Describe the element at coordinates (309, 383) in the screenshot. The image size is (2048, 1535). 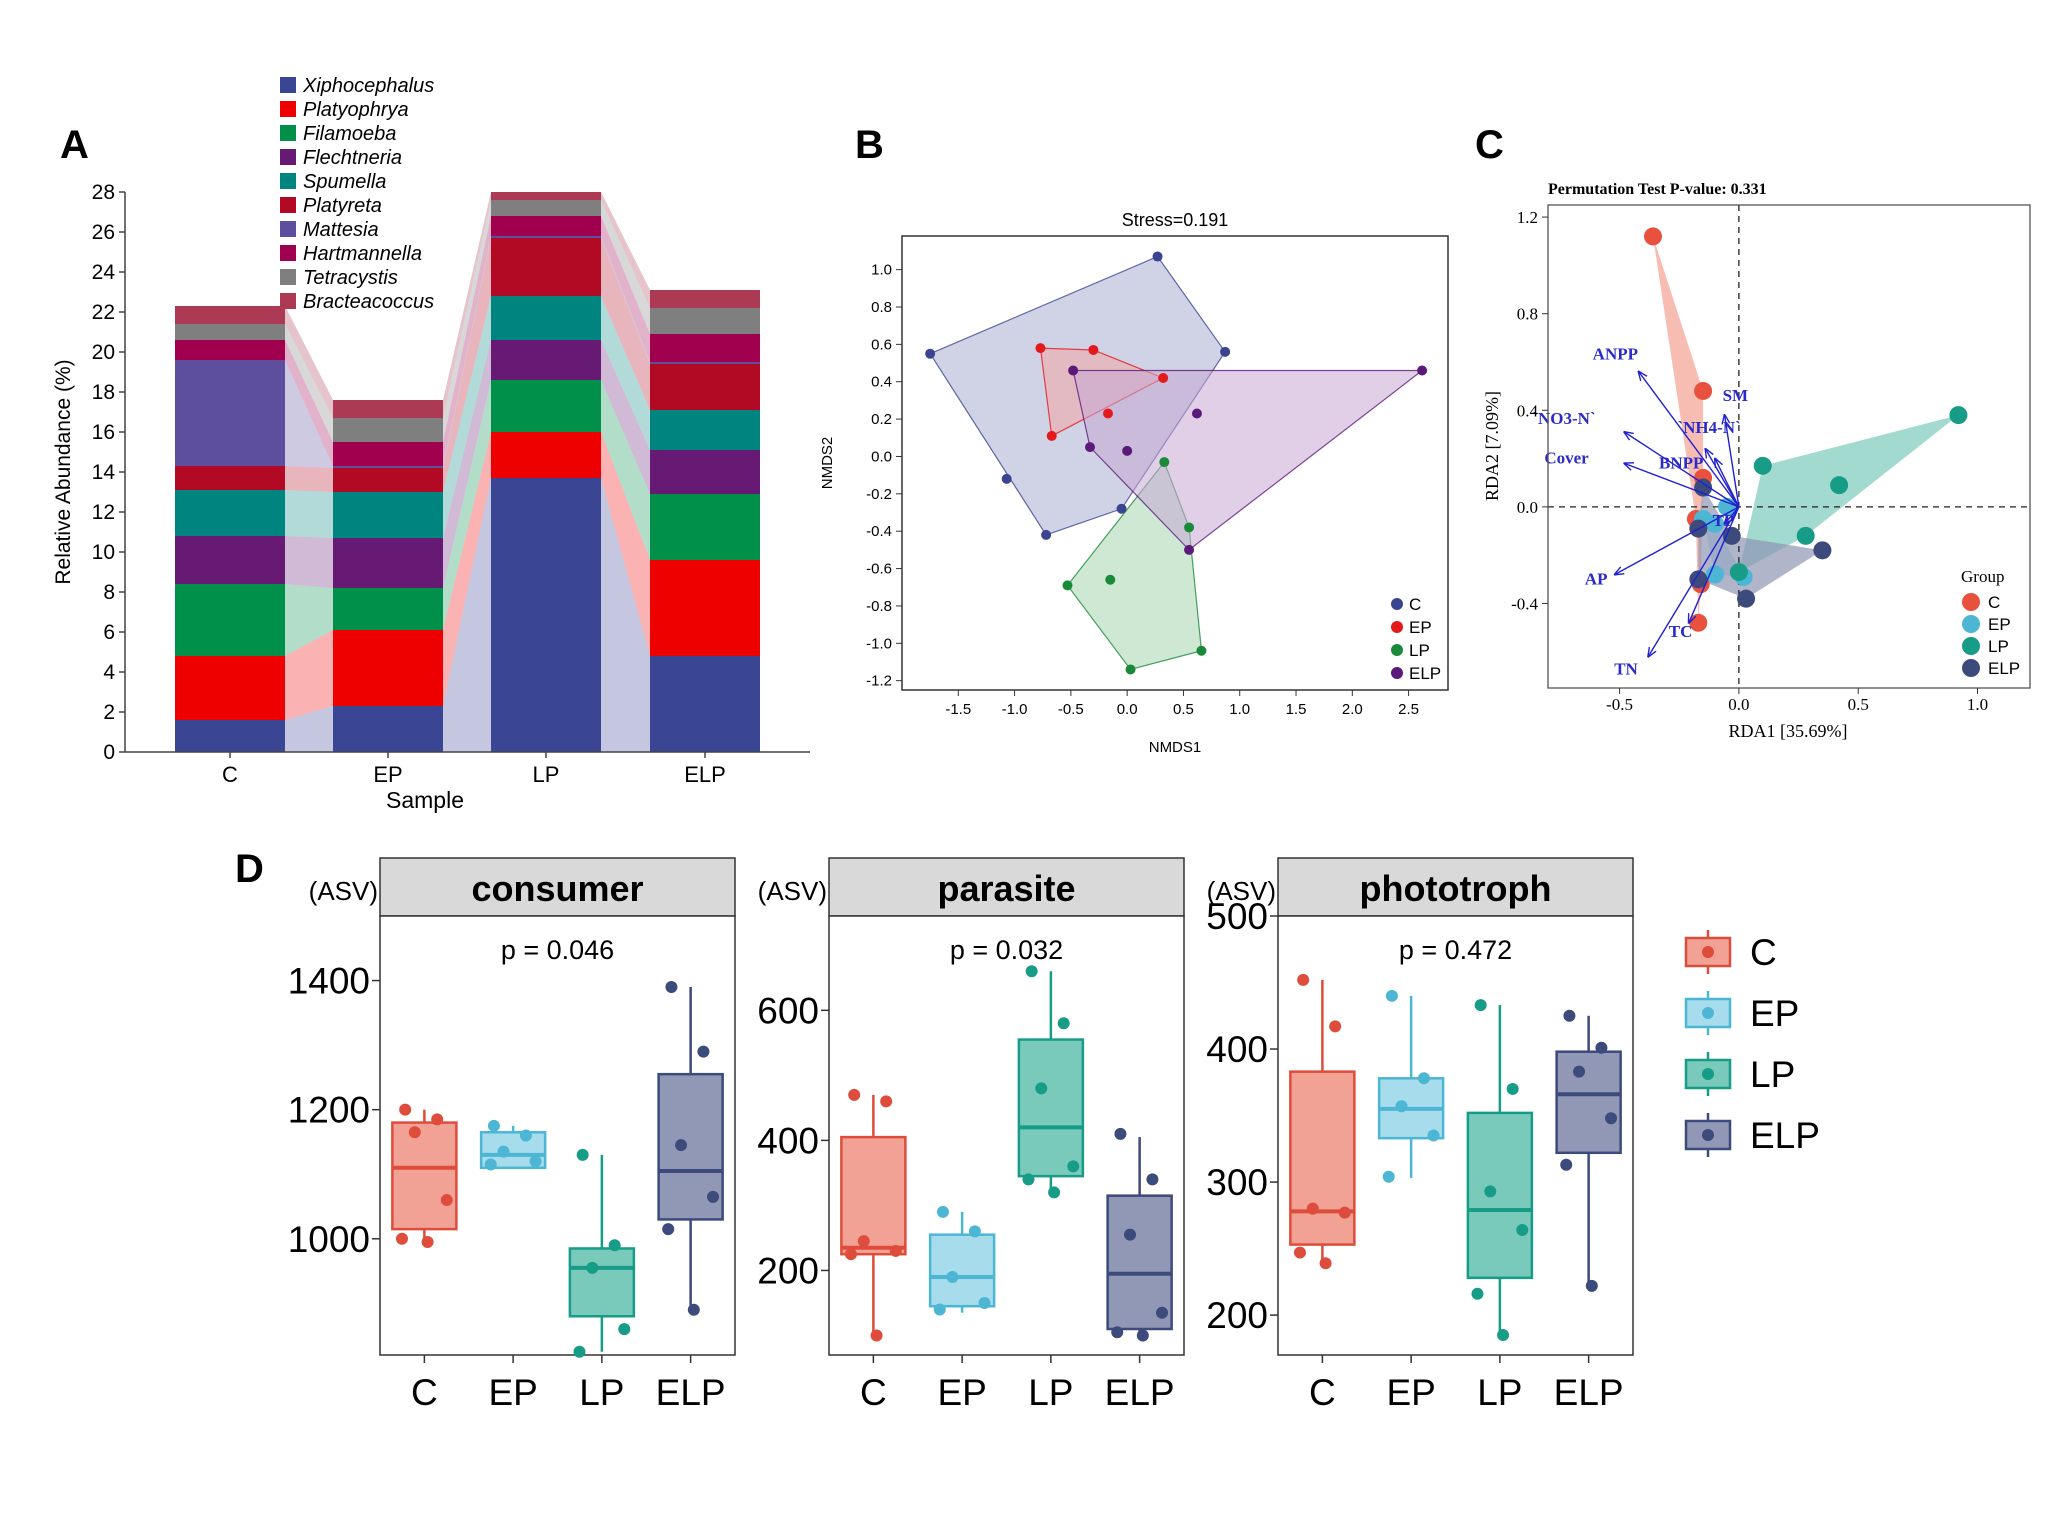
I see `flow-tetracystis-c` at that location.